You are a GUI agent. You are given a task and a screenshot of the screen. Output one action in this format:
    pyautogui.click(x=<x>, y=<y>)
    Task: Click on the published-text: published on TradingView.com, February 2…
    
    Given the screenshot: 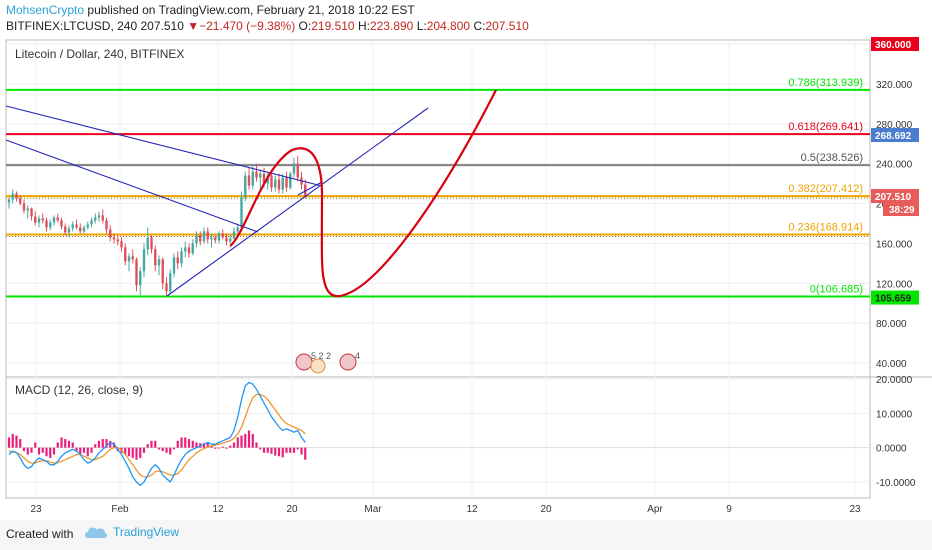 What is the action you would take?
    pyautogui.click(x=251, y=10)
    